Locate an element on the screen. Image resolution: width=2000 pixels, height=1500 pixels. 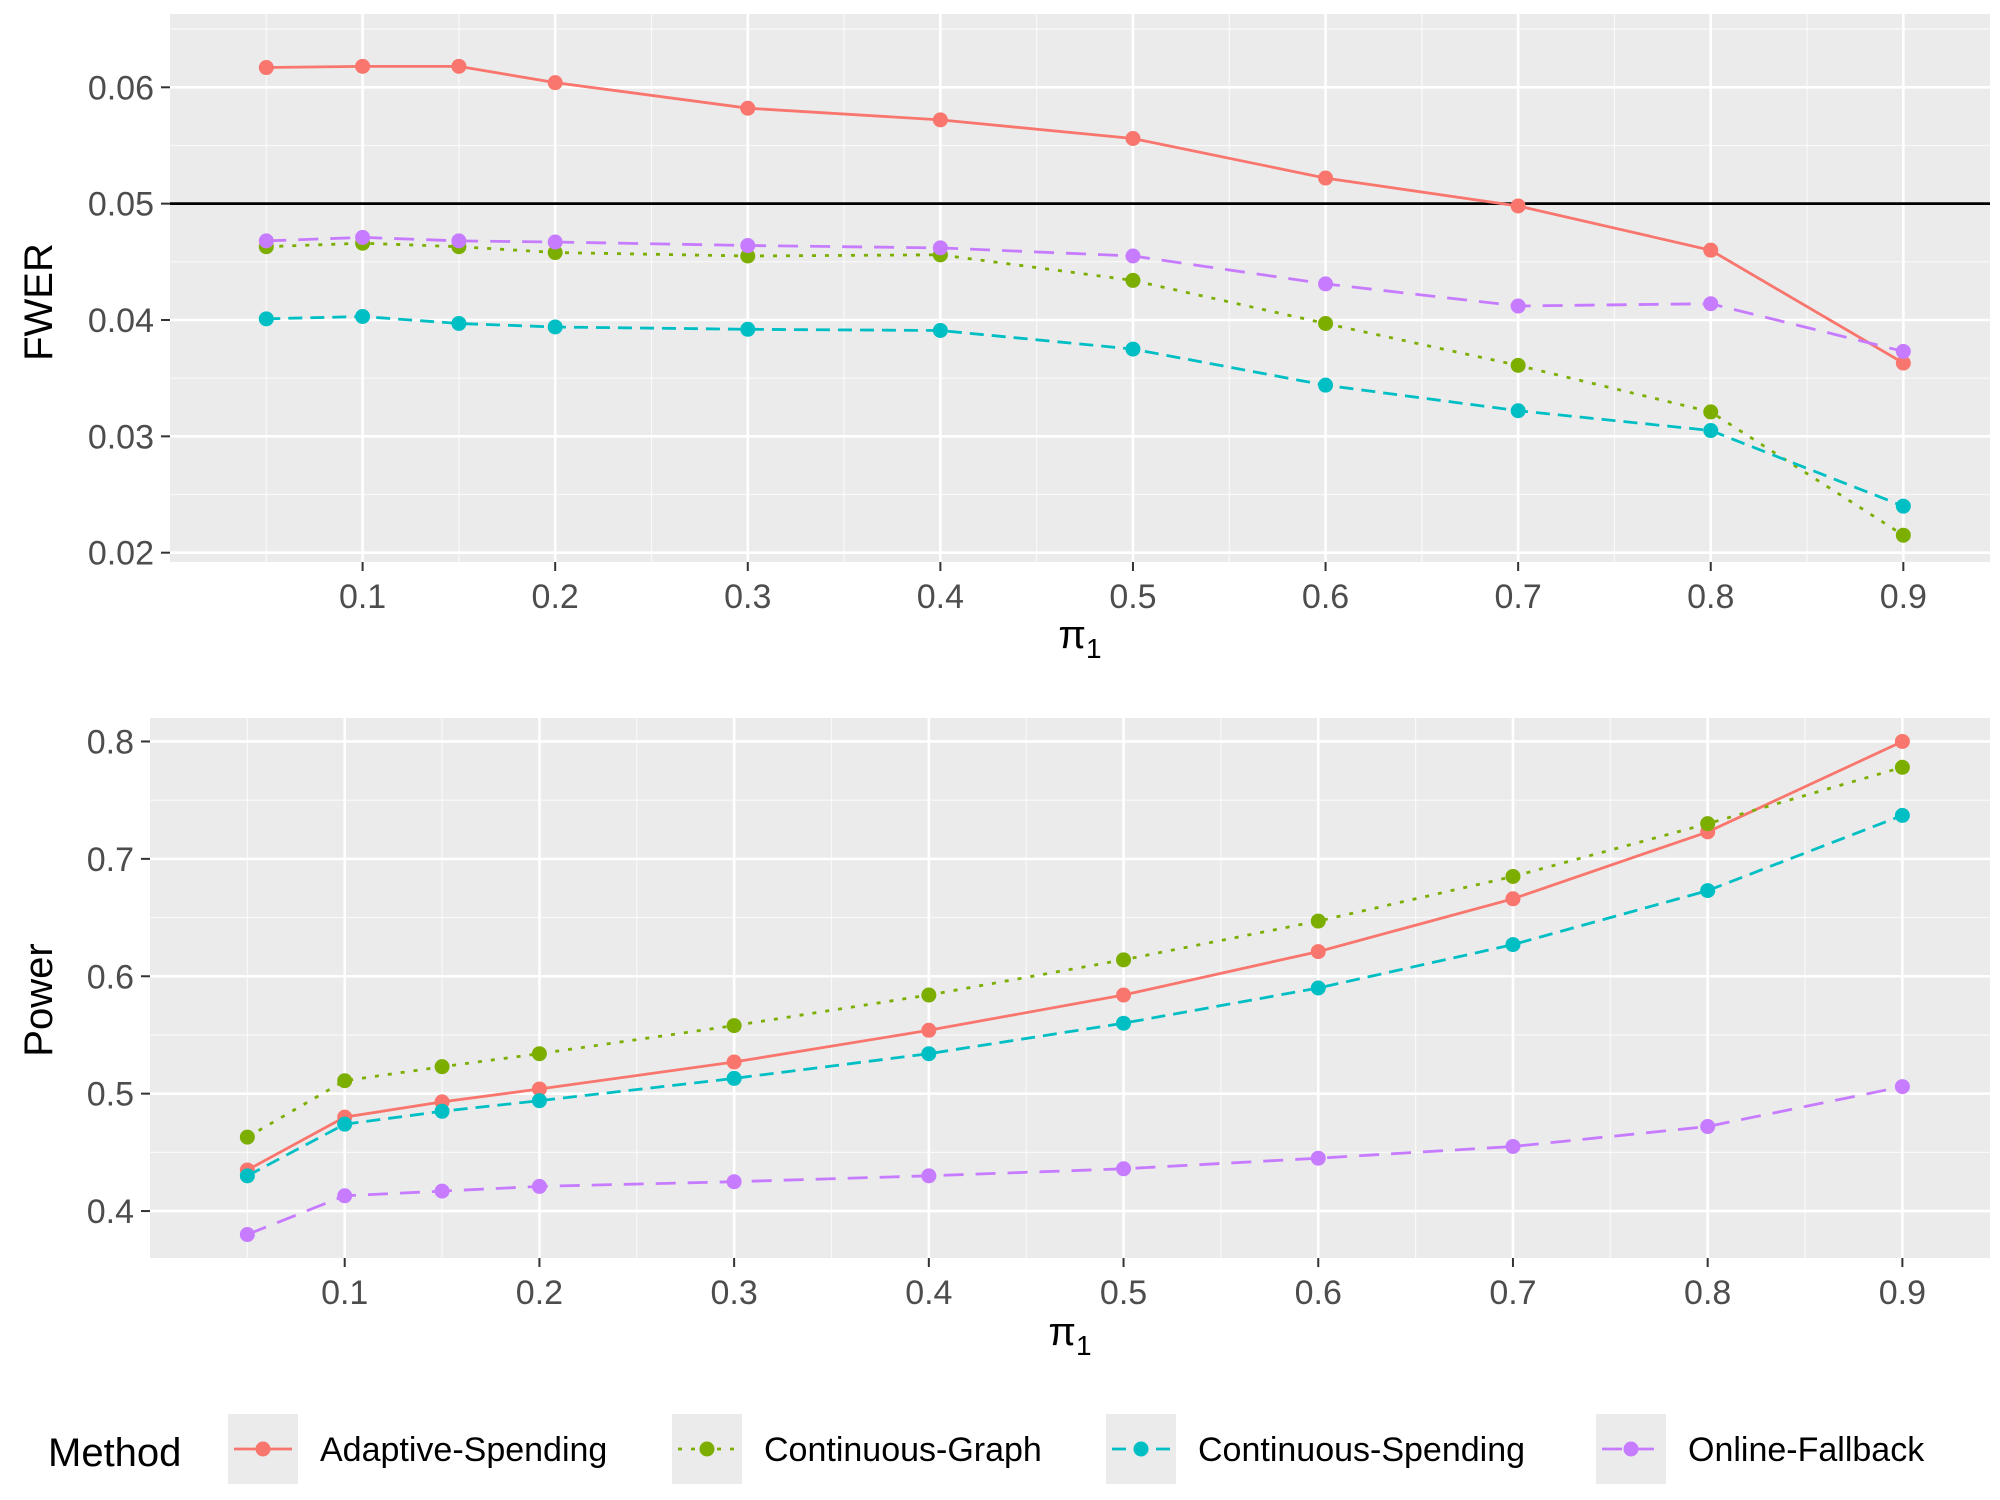
legend-item-continuous-spending: Continuous-Spending is located at coordinates (1315, 1449).